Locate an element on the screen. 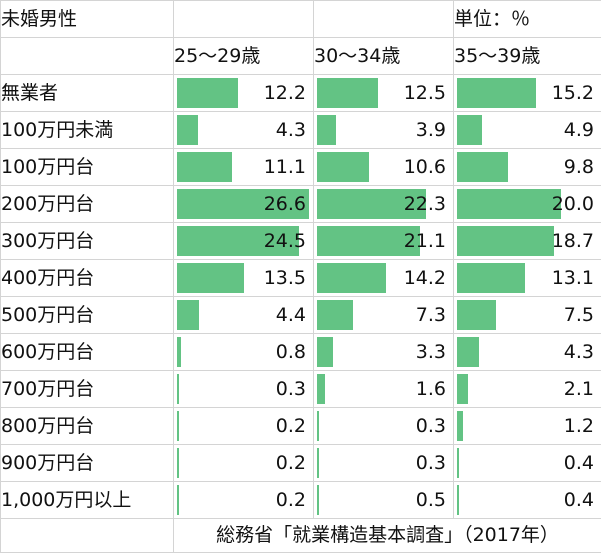 This screenshot has height=556, width=601. value-cell: 0.8 is located at coordinates (243, 352).